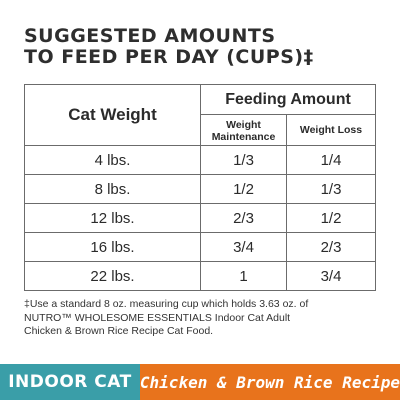 The image size is (400, 400). What do you see at coordinates (112, 218) in the screenshot?
I see `cat-weight-cell: 12 lbs.` at bounding box center [112, 218].